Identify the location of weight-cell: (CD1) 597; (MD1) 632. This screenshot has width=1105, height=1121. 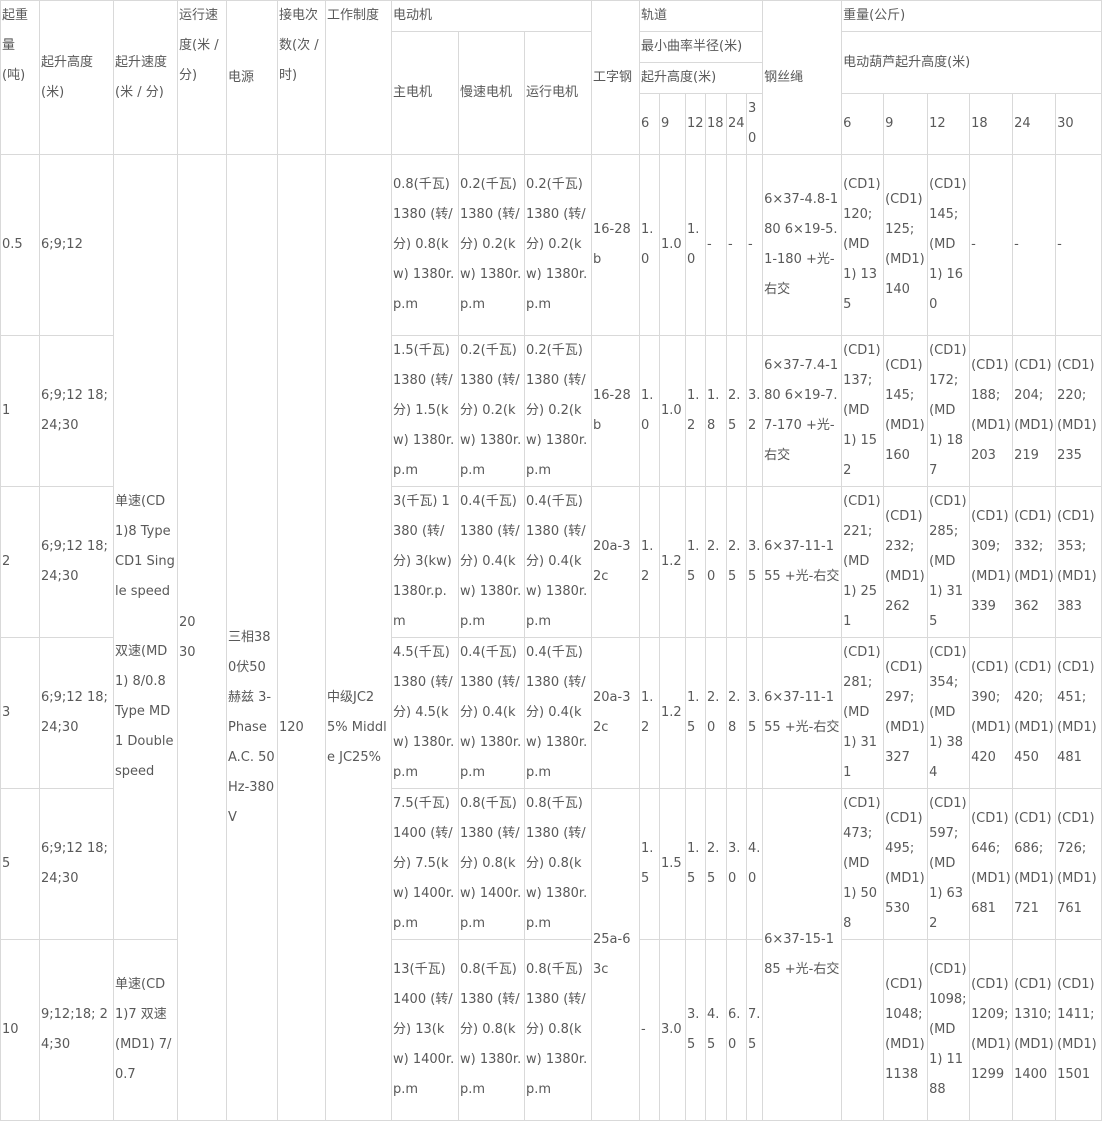
(949, 864).